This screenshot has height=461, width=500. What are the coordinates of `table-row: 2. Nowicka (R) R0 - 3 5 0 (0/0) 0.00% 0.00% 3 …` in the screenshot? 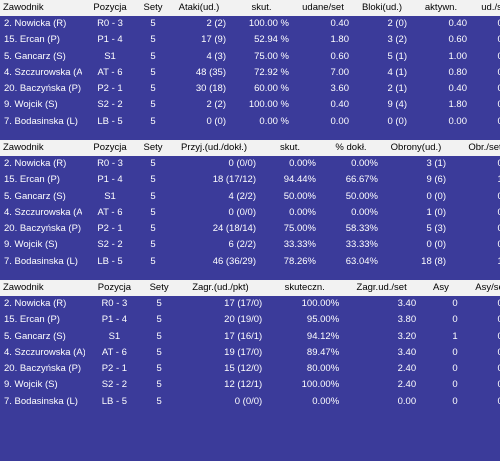 It's located at (250, 164).